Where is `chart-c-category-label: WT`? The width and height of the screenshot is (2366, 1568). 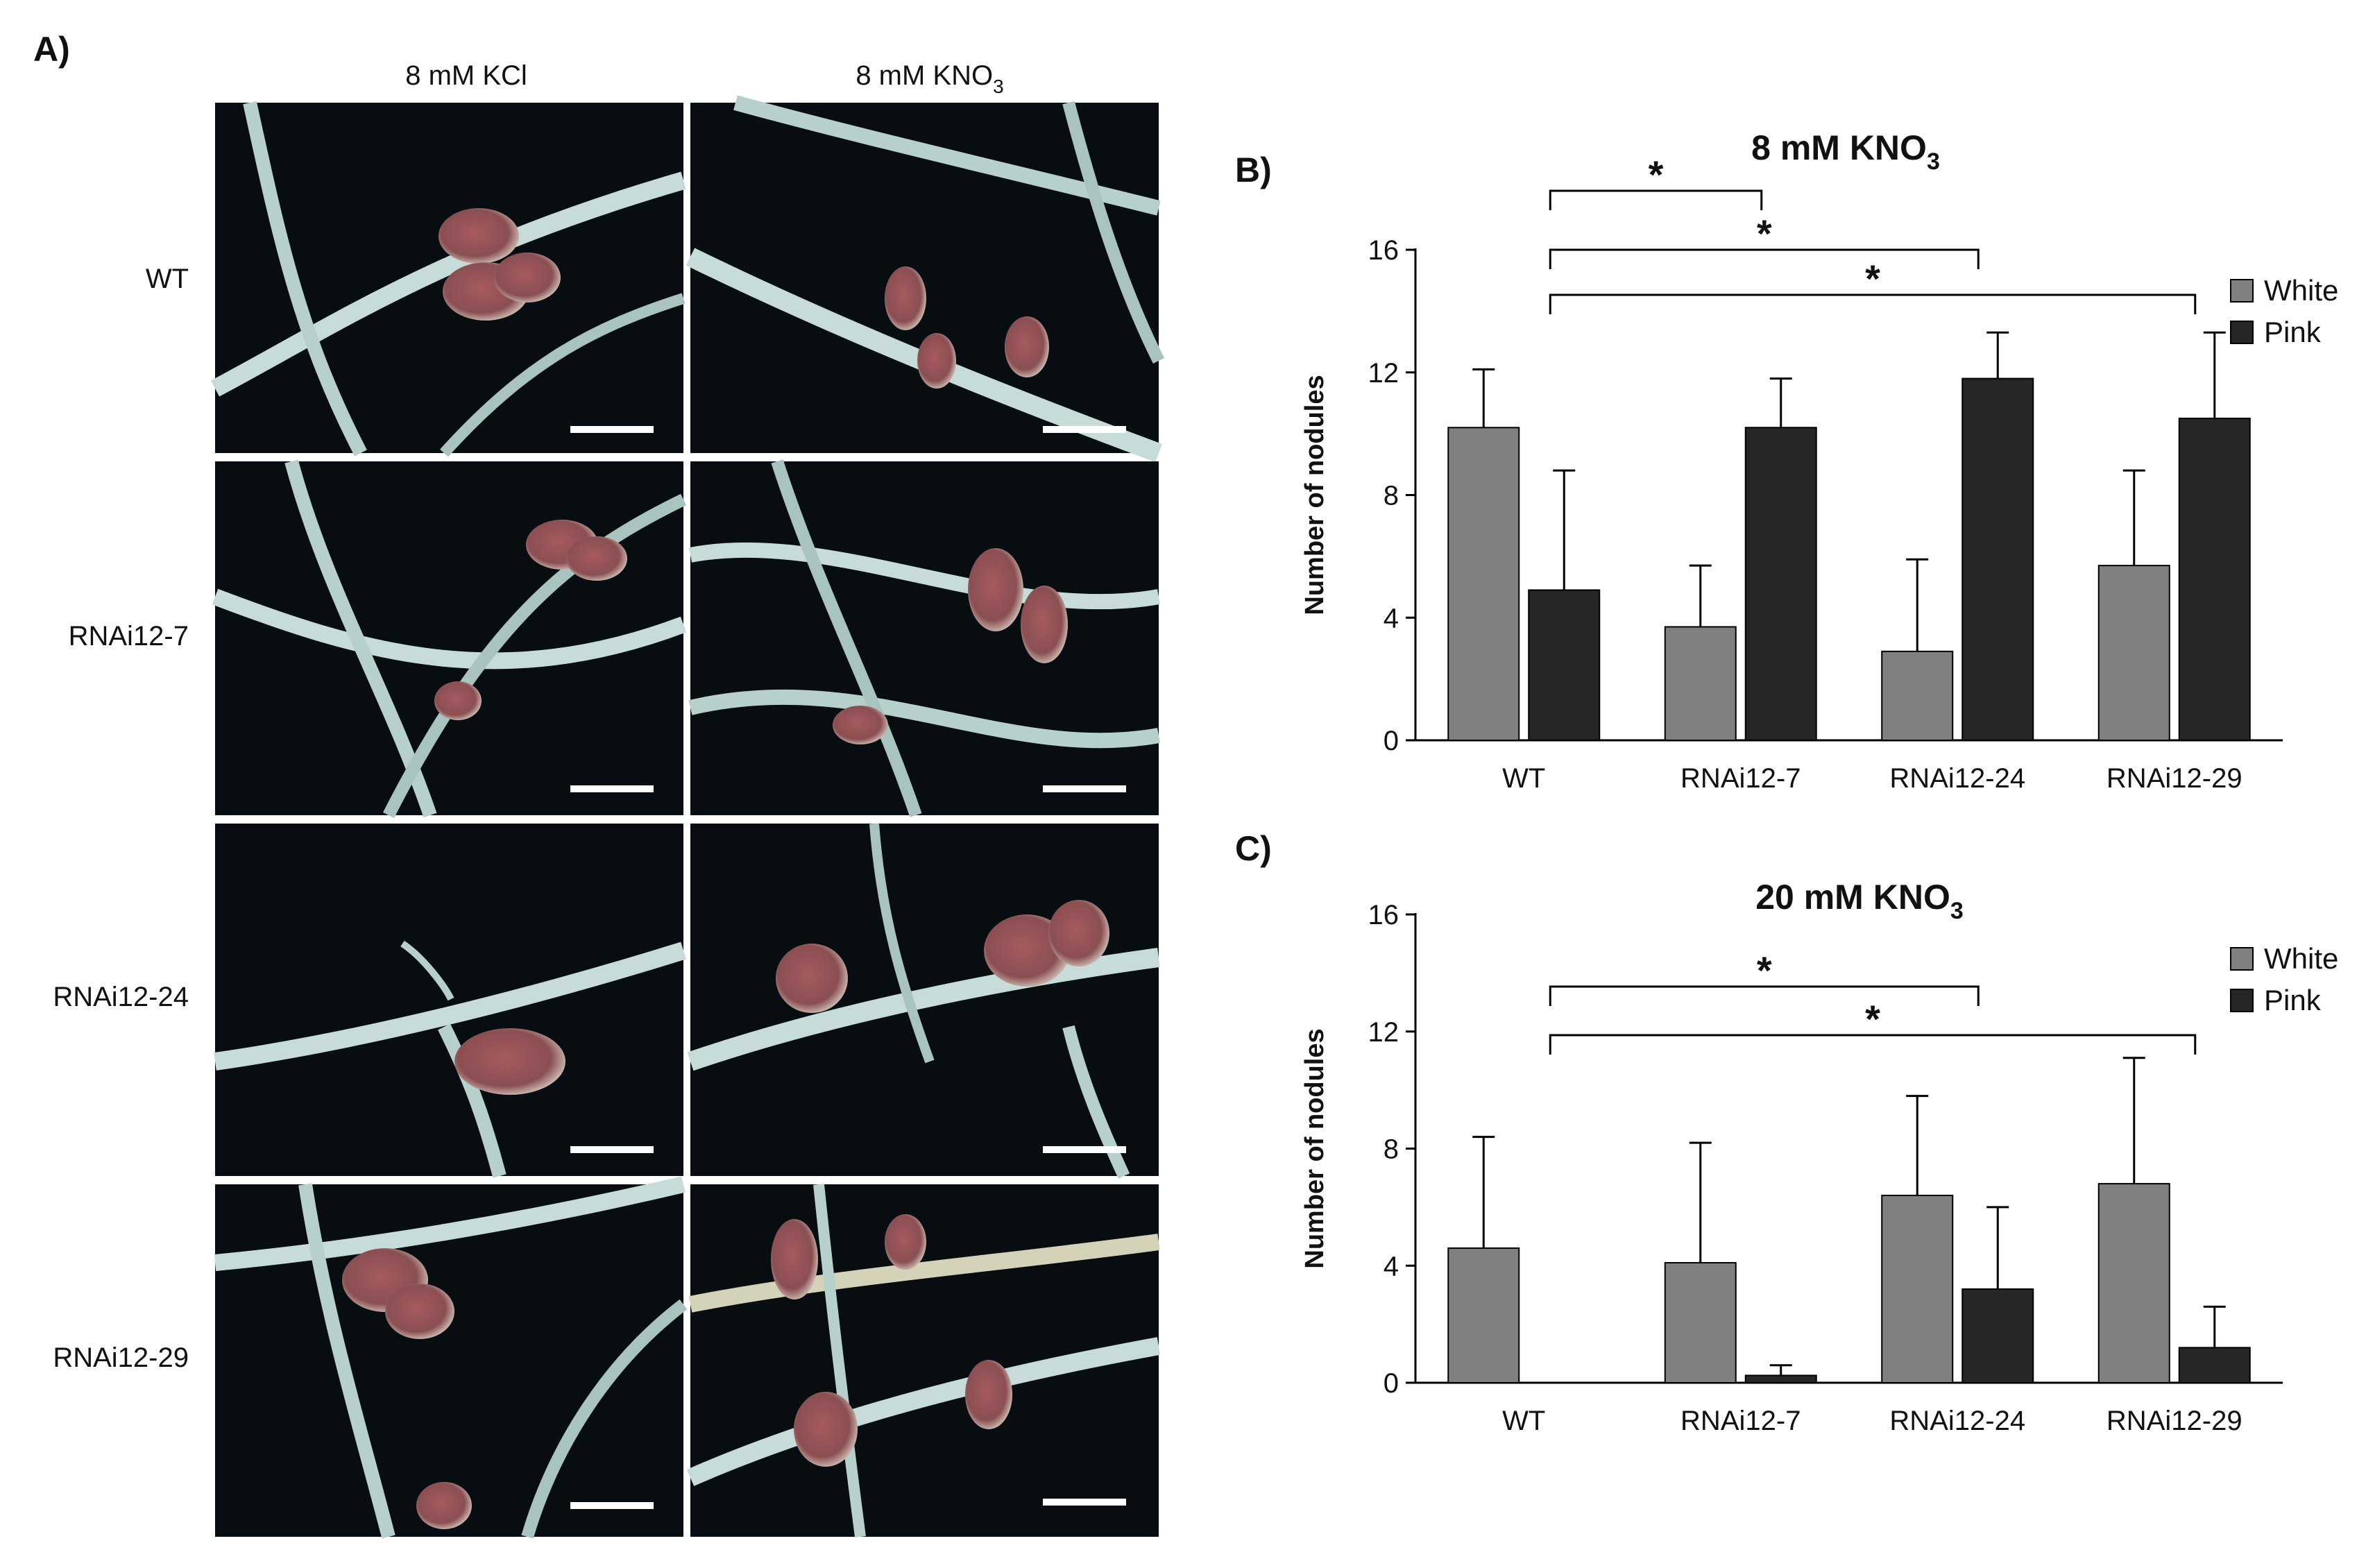
chart-c-category-label: WT is located at coordinates (1523, 1421).